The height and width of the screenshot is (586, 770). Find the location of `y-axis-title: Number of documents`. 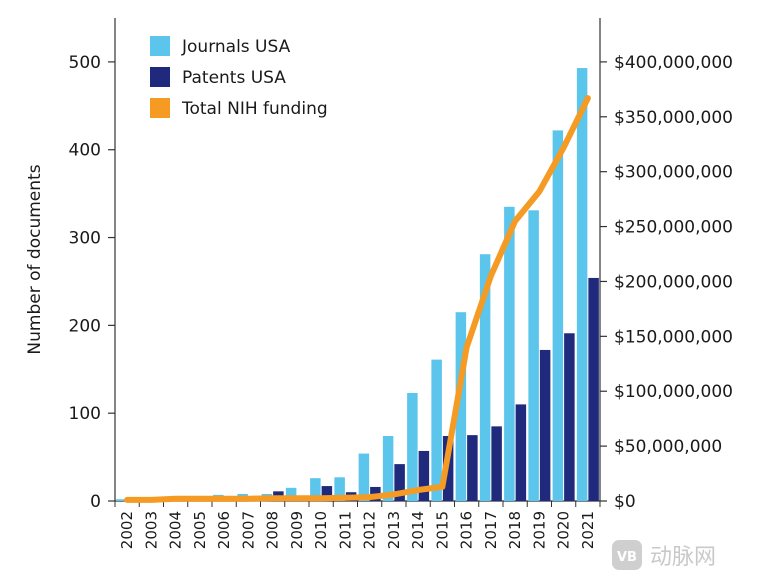

y-axis-title: Number of documents is located at coordinates (35, 259).